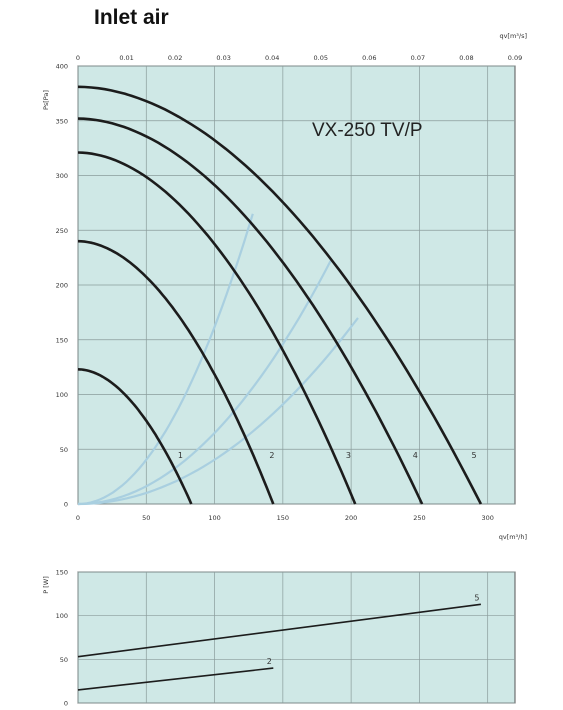 Image resolution: width=563 pixels, height=710 pixels. What do you see at coordinates (66, 505) in the screenshot?
I see `y-tick-label: 0` at bounding box center [66, 505].